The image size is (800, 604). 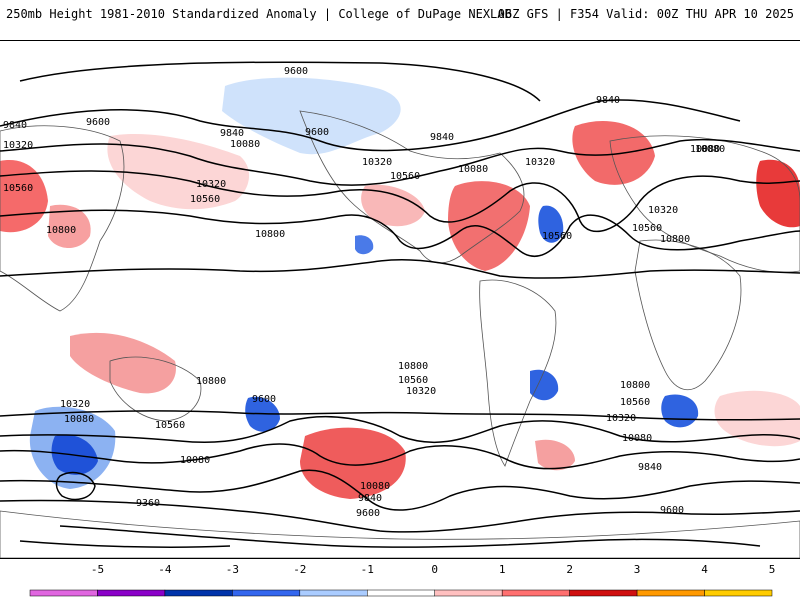 I want to click on coast-north-america, so click(x=412, y=187).